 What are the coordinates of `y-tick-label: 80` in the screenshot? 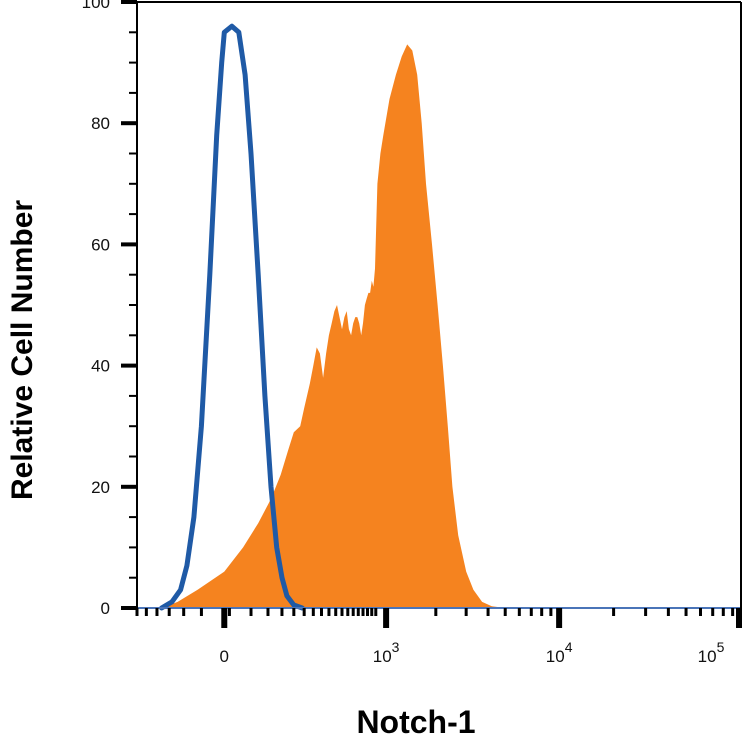 It's located at (100, 123).